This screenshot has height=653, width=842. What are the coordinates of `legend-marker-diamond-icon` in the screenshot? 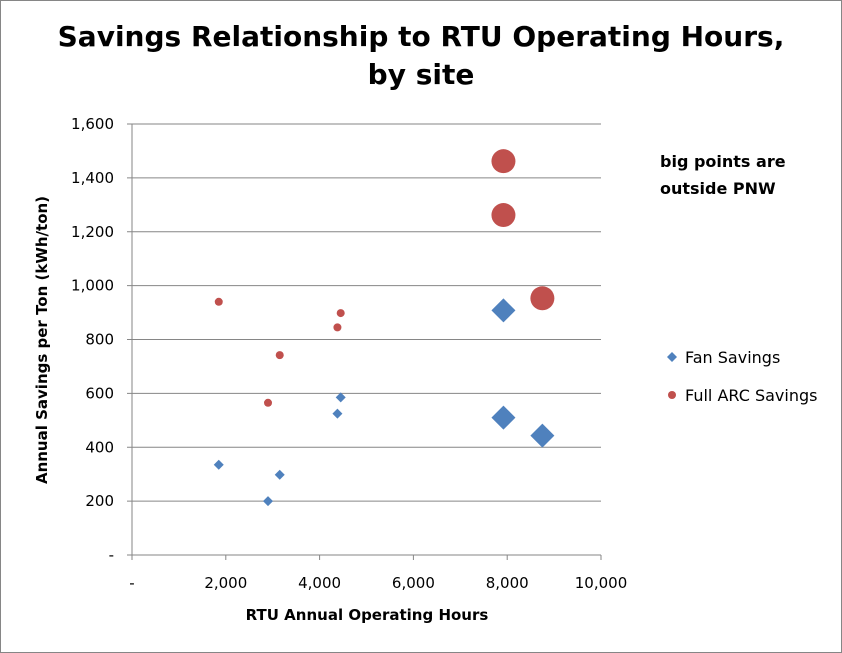 It's located at (672, 357).